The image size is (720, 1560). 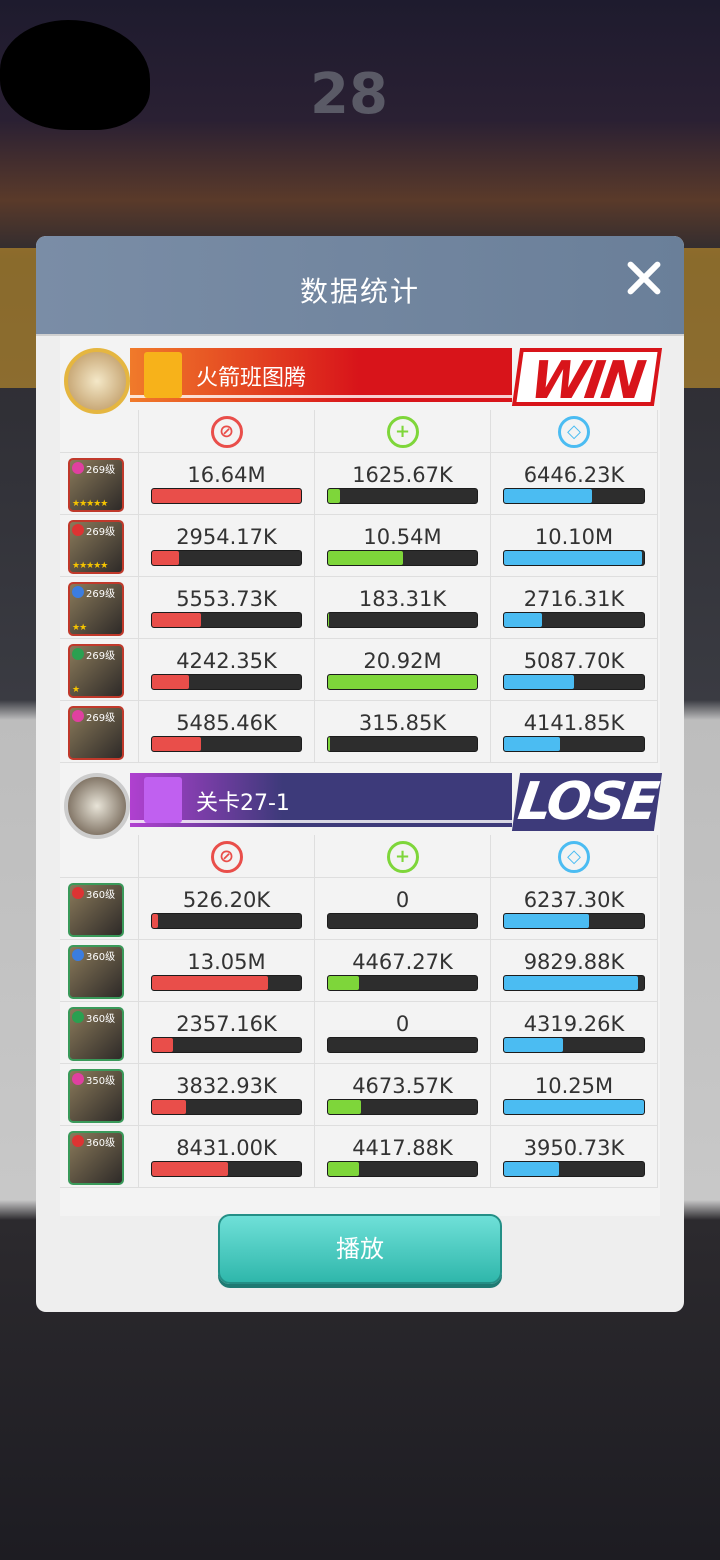 What do you see at coordinates (574, 1148) in the screenshot?
I see `defense-value: 3950.73K` at bounding box center [574, 1148].